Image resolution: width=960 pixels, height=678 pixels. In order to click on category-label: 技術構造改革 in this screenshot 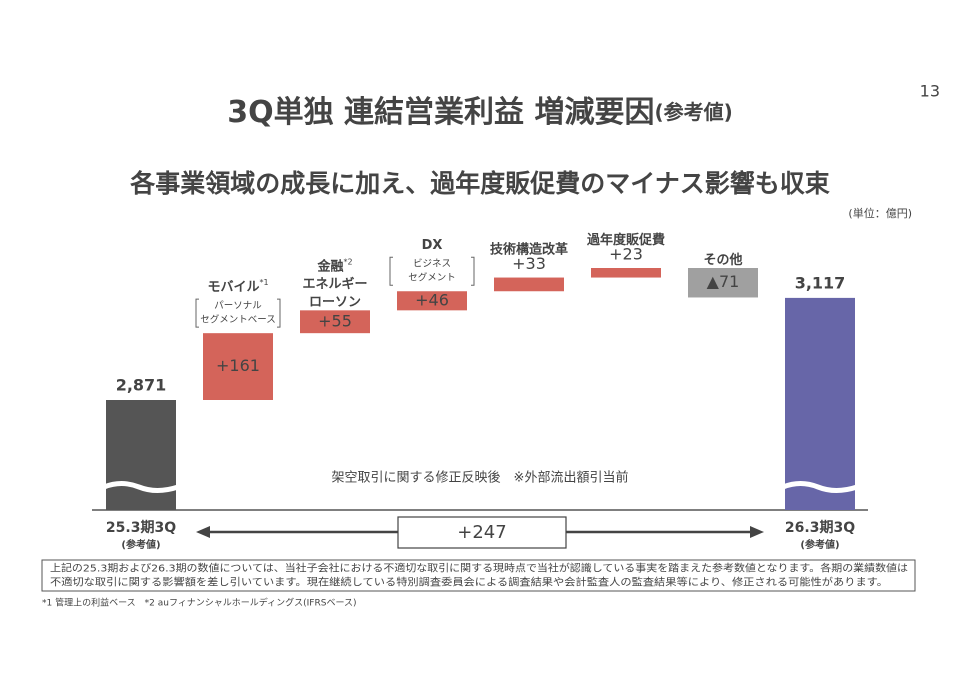, I will do `click(529, 249)`.